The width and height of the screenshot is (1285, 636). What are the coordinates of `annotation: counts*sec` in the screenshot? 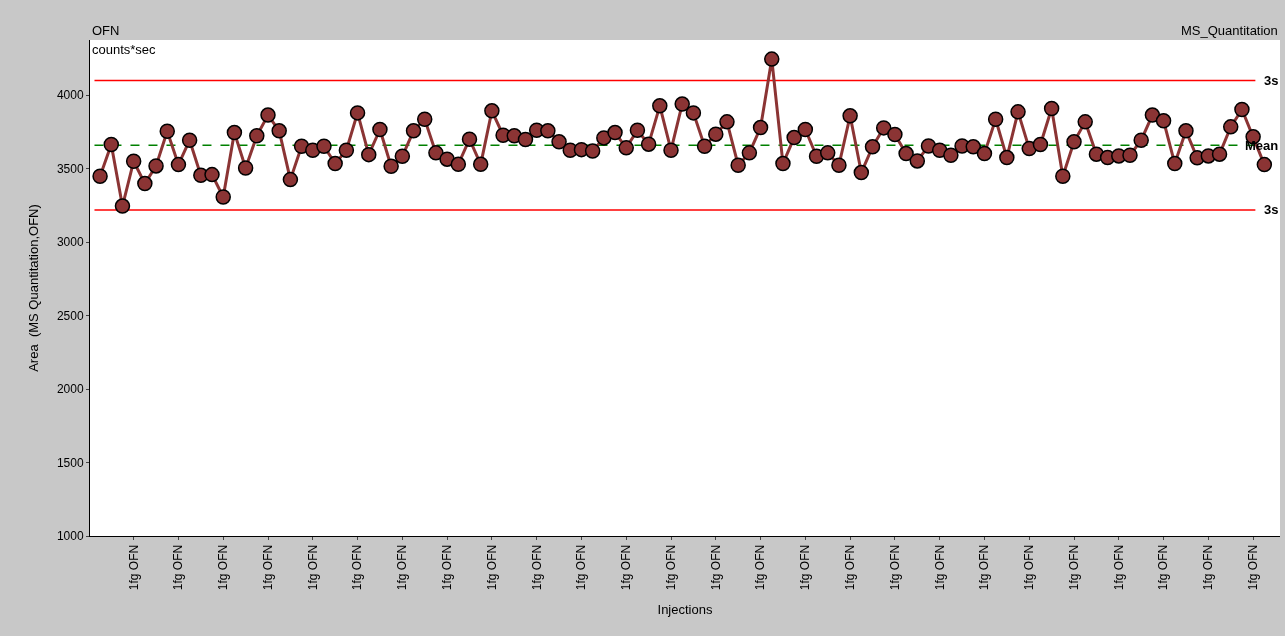 It's located at (124, 49).